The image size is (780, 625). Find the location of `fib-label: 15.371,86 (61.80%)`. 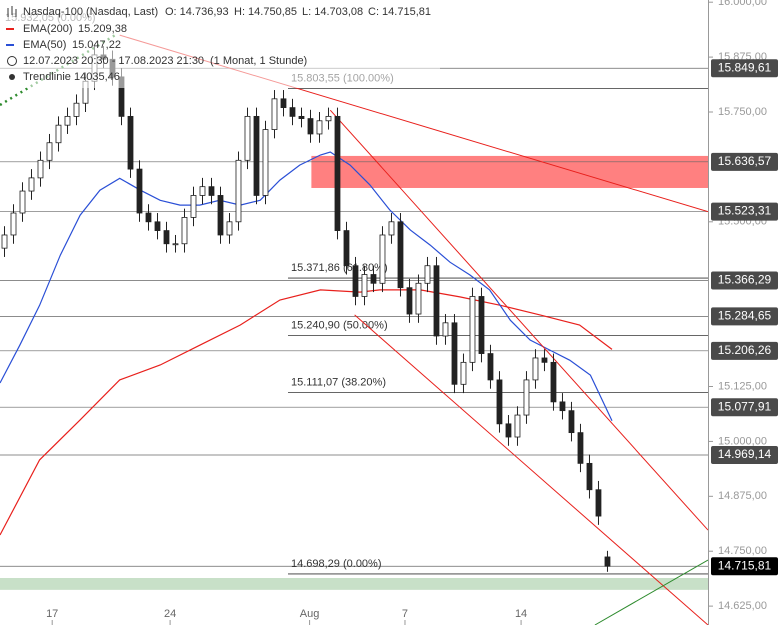

fib-label: 15.371,86 (61.80%) is located at coordinates (339, 268).